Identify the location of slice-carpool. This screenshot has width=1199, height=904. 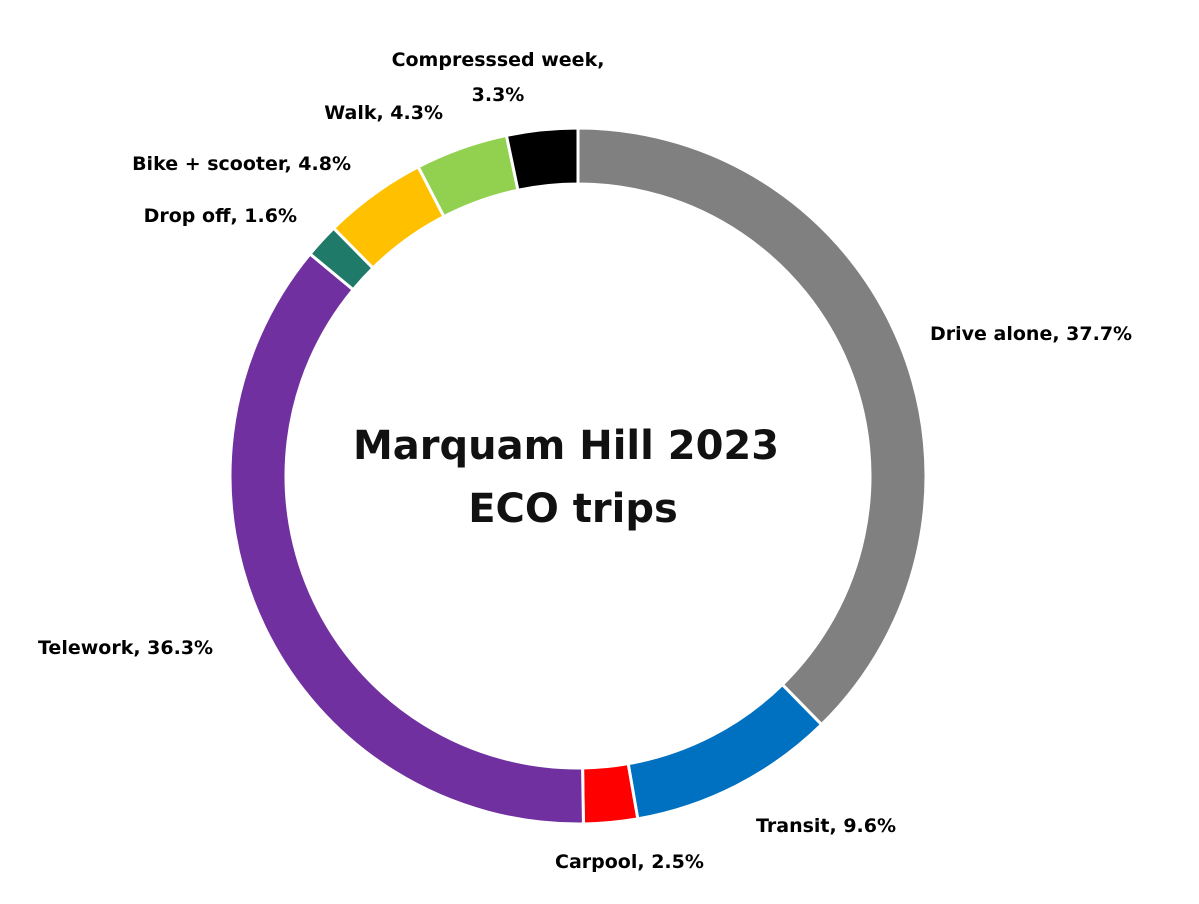
(610, 793).